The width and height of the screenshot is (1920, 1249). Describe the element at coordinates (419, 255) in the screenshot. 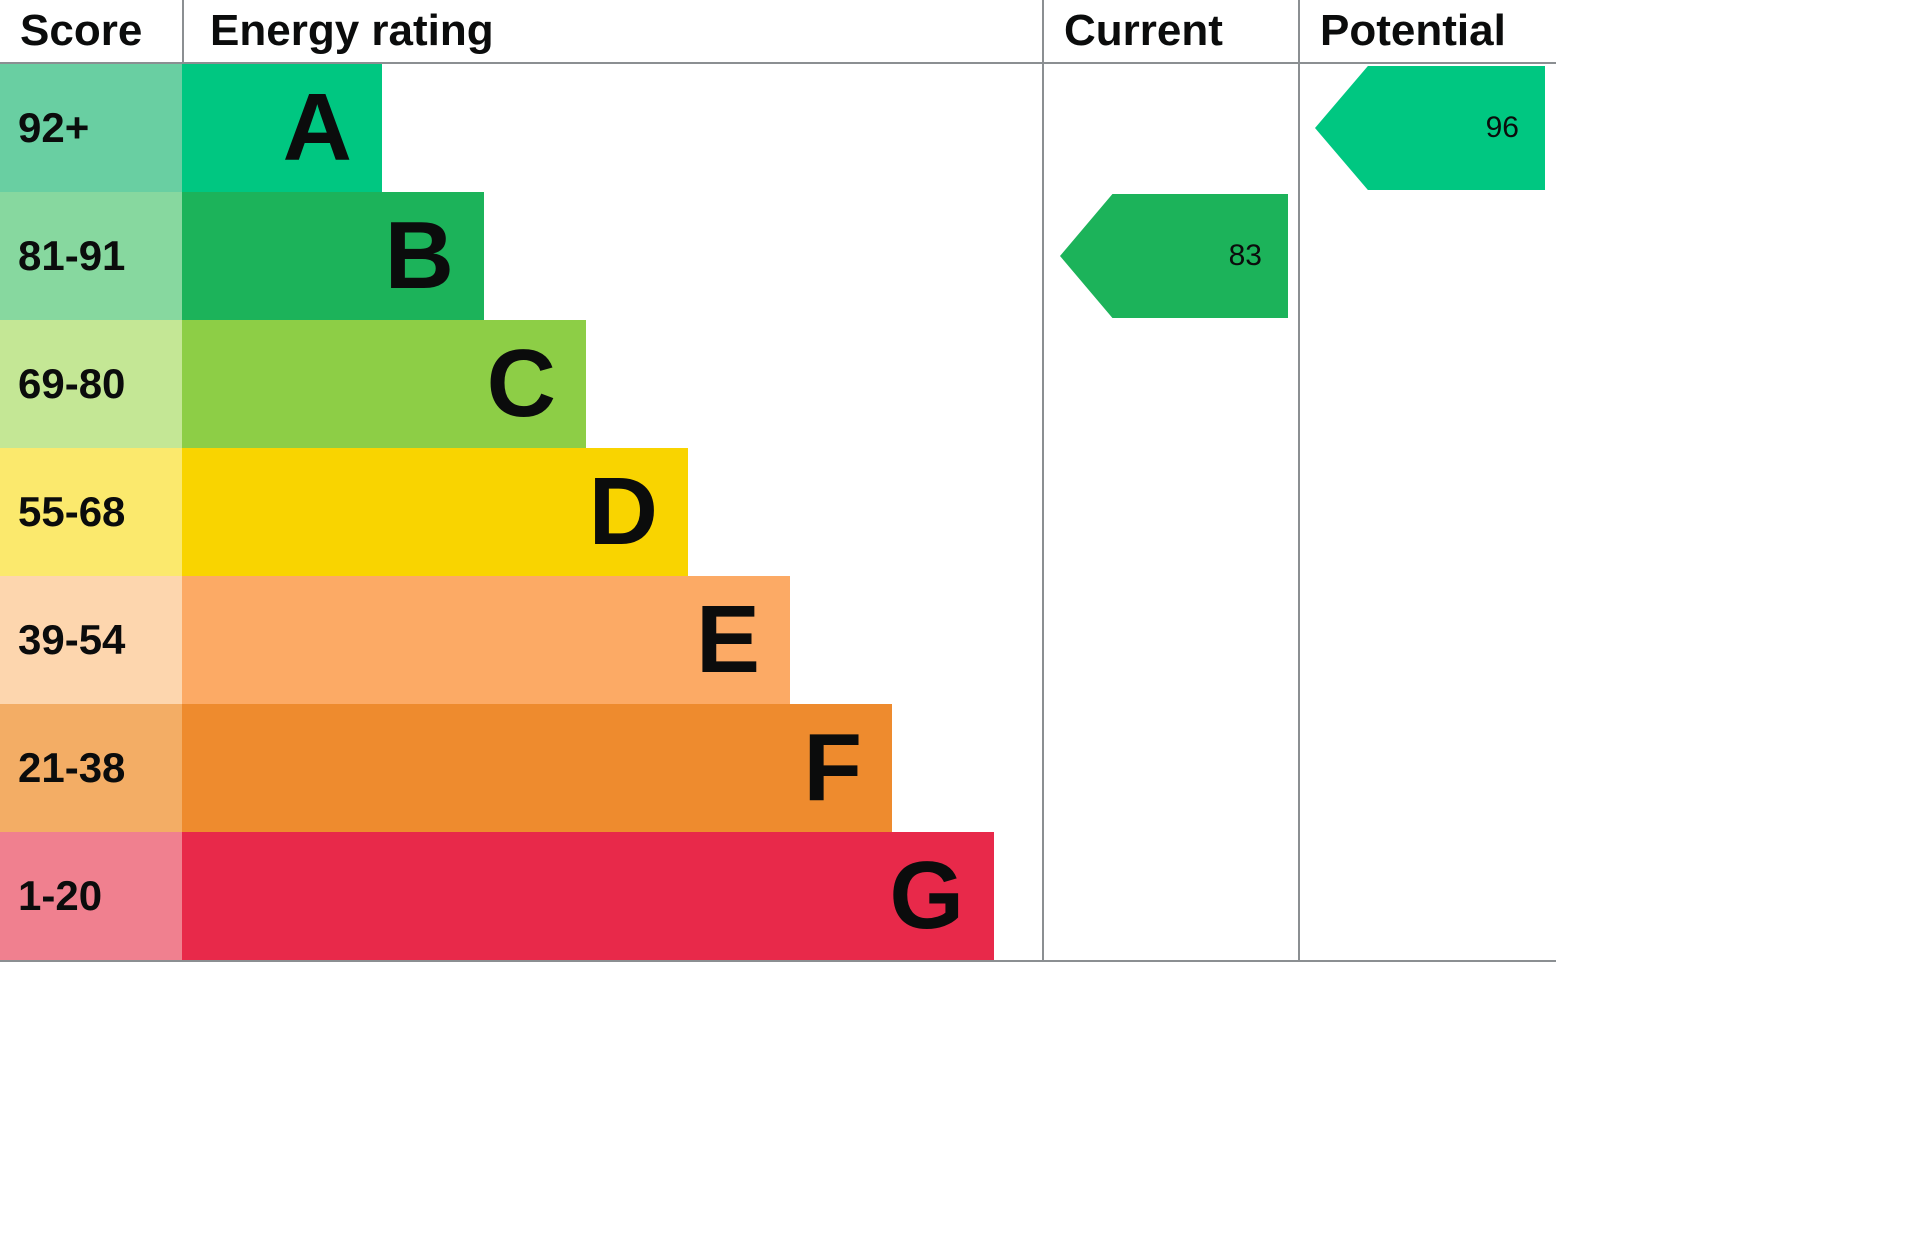

I see `band-letter-b: B` at that location.